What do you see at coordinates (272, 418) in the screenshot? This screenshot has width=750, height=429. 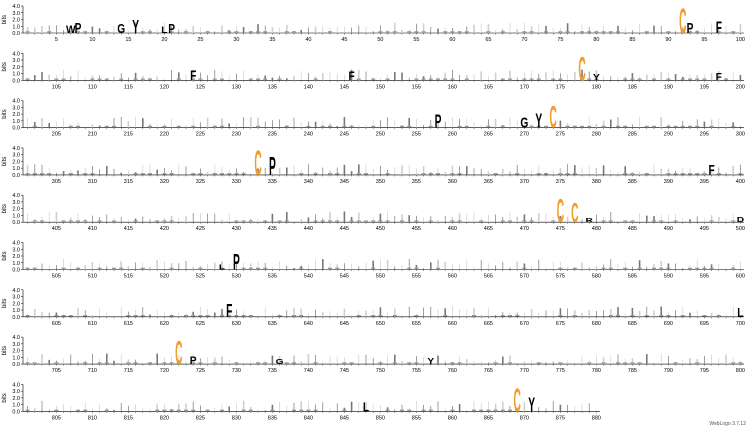 I see `x-tick-label: 835` at bounding box center [272, 418].